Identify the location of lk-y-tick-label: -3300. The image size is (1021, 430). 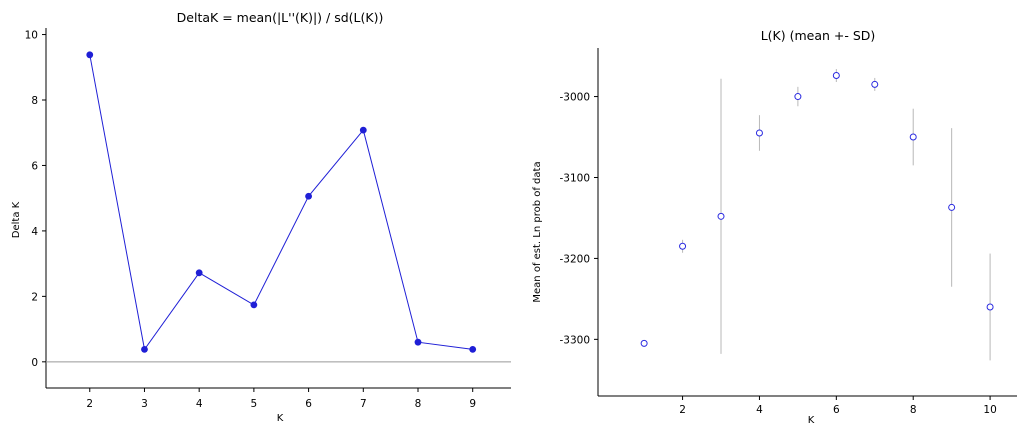
(574, 340).